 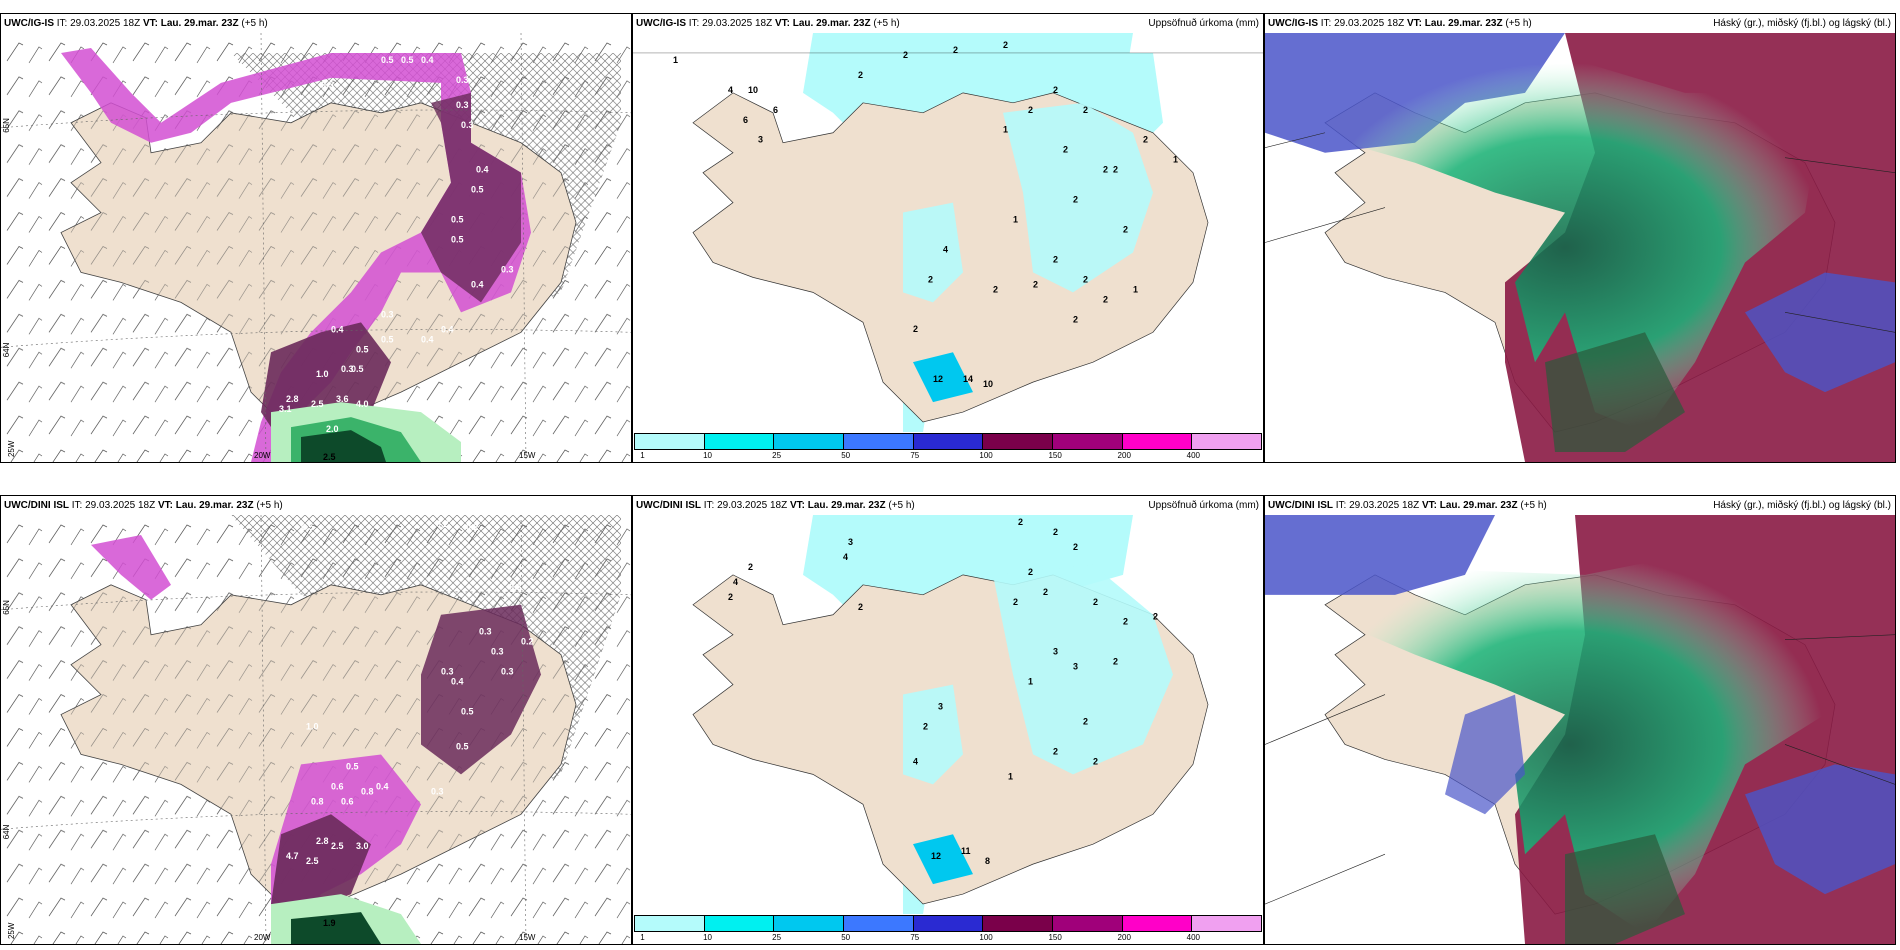 What do you see at coordinates (948, 455) in the screenshot?
I see `scale-ticks: 1 10 25 50 75 100 150 200 400` at bounding box center [948, 455].